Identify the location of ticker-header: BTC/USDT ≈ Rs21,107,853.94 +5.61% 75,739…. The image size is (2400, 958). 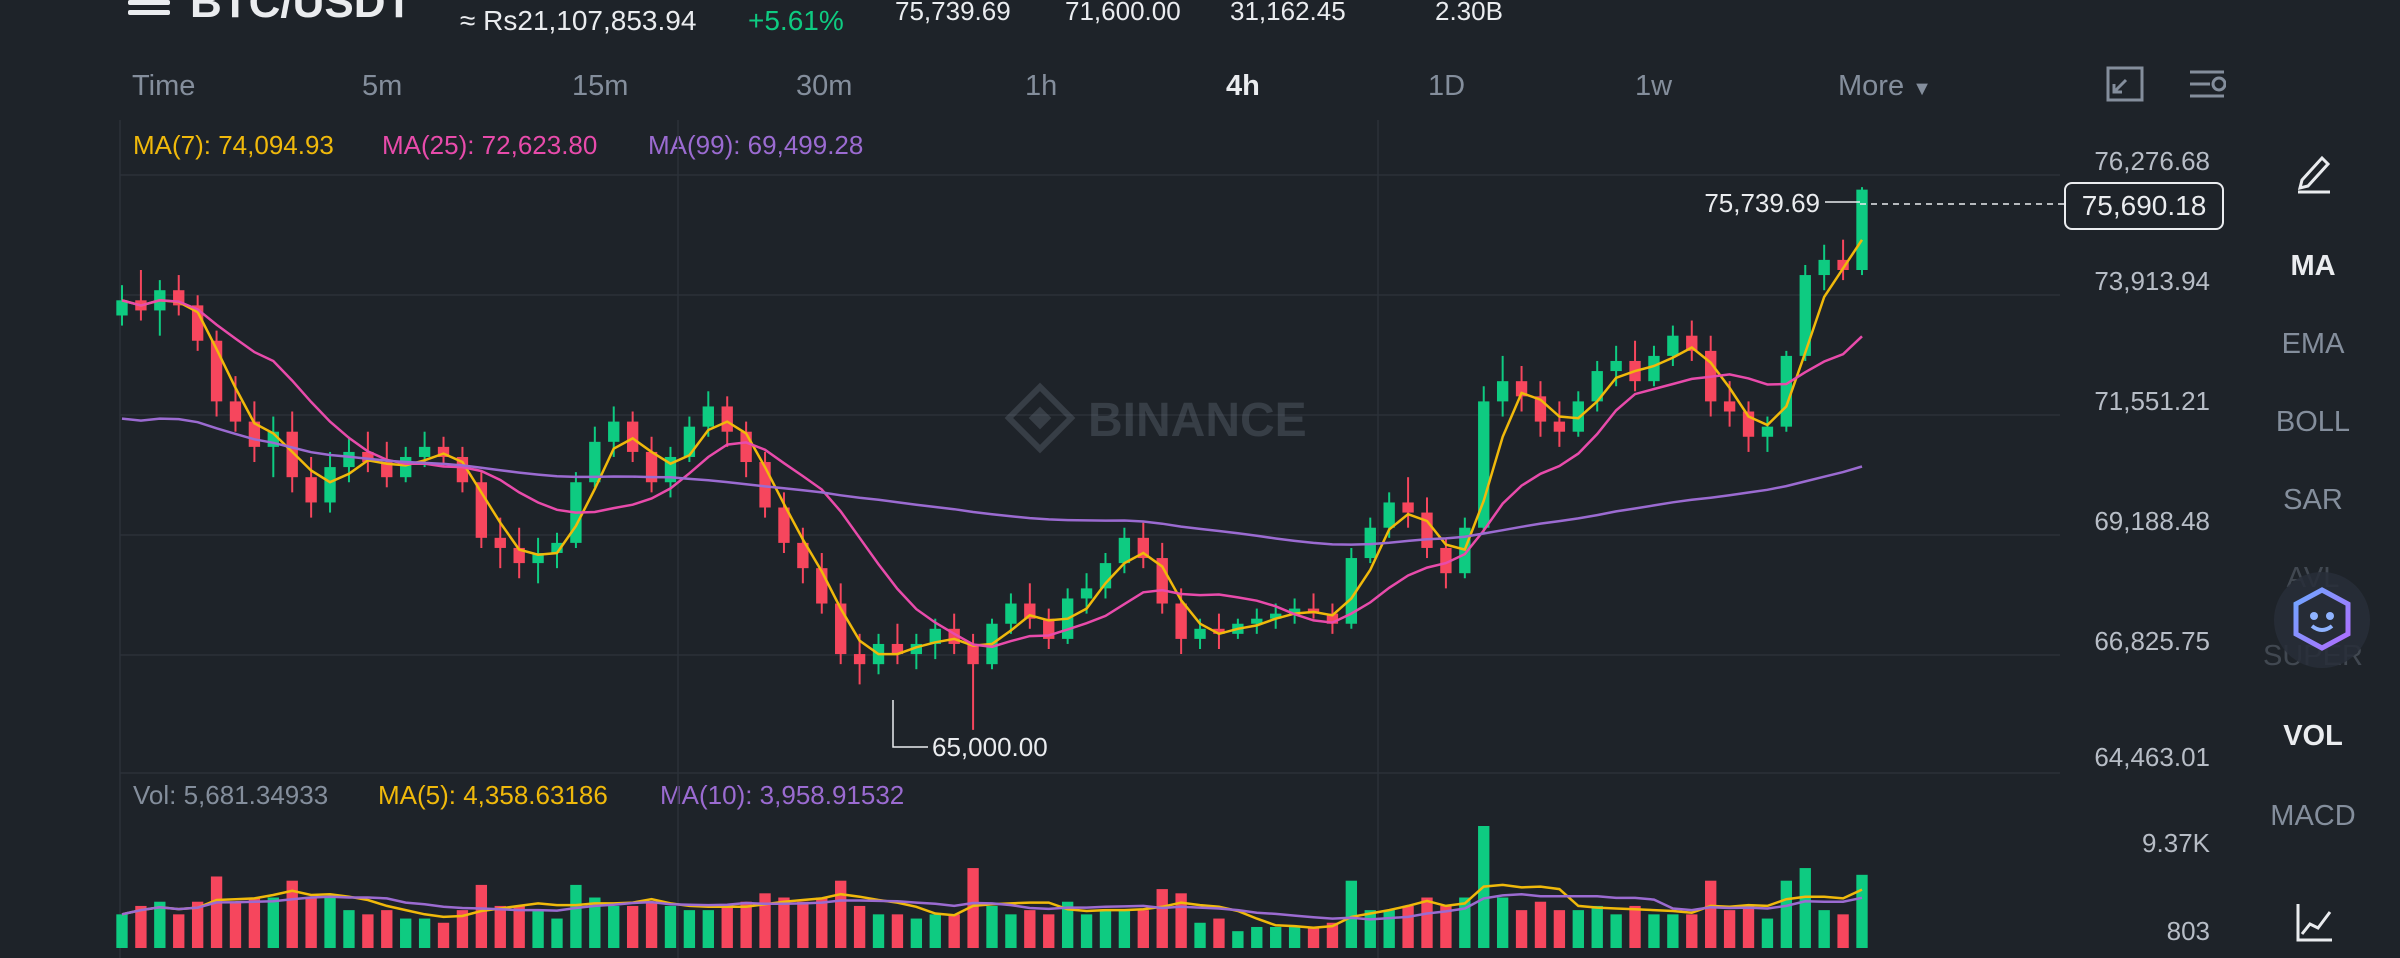
(1200, 20).